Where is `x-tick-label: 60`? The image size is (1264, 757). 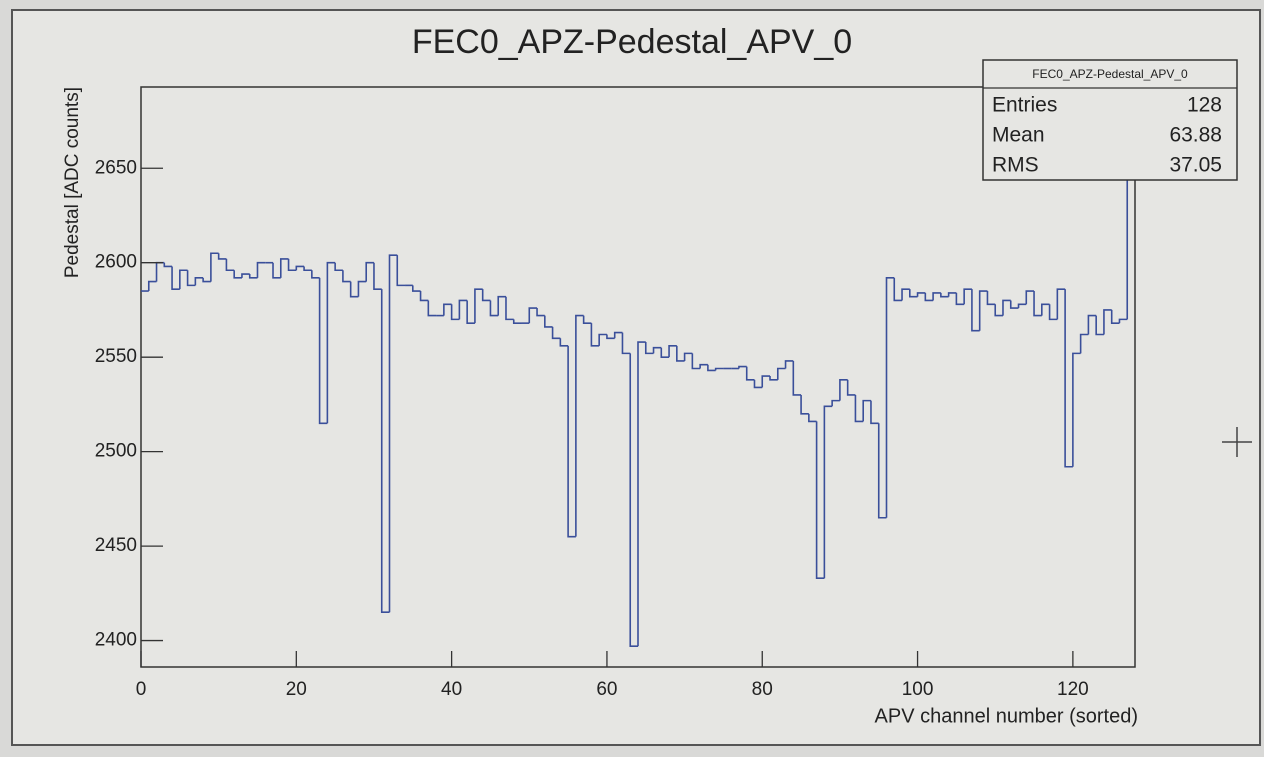 x-tick-label: 60 is located at coordinates (606, 689).